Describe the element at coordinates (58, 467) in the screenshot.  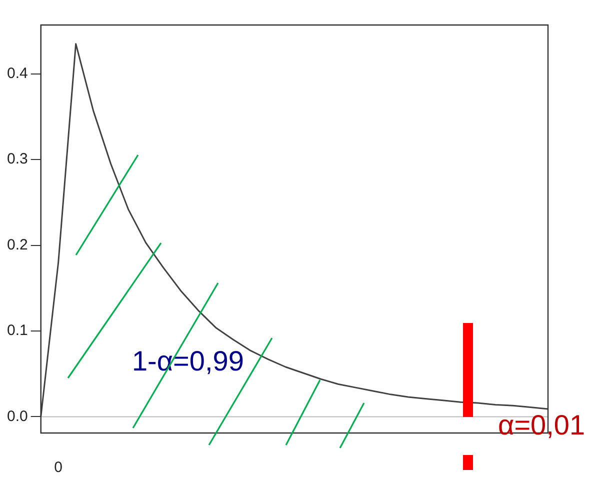
I see `x-tick-label: 0` at that location.